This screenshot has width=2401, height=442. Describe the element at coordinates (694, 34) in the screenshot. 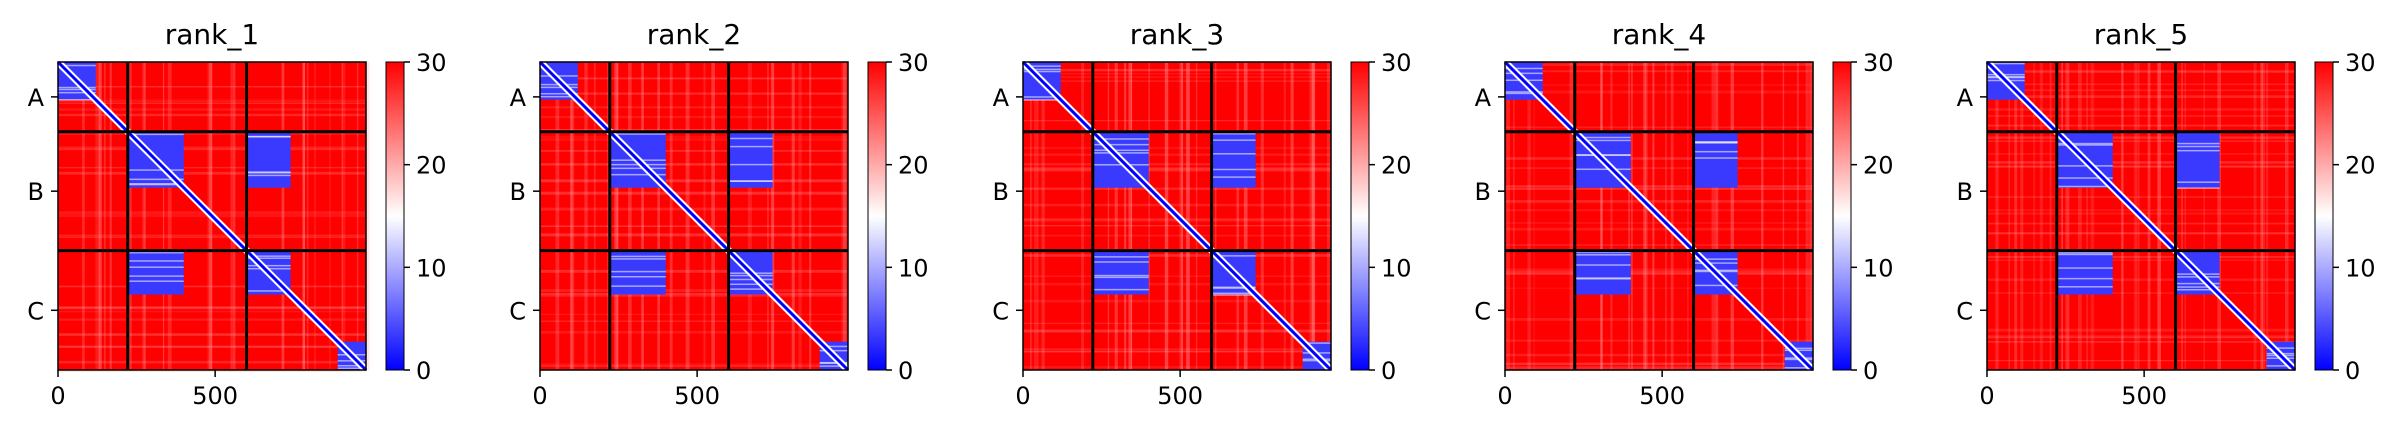

I see `panel-title: rank_2` at that location.